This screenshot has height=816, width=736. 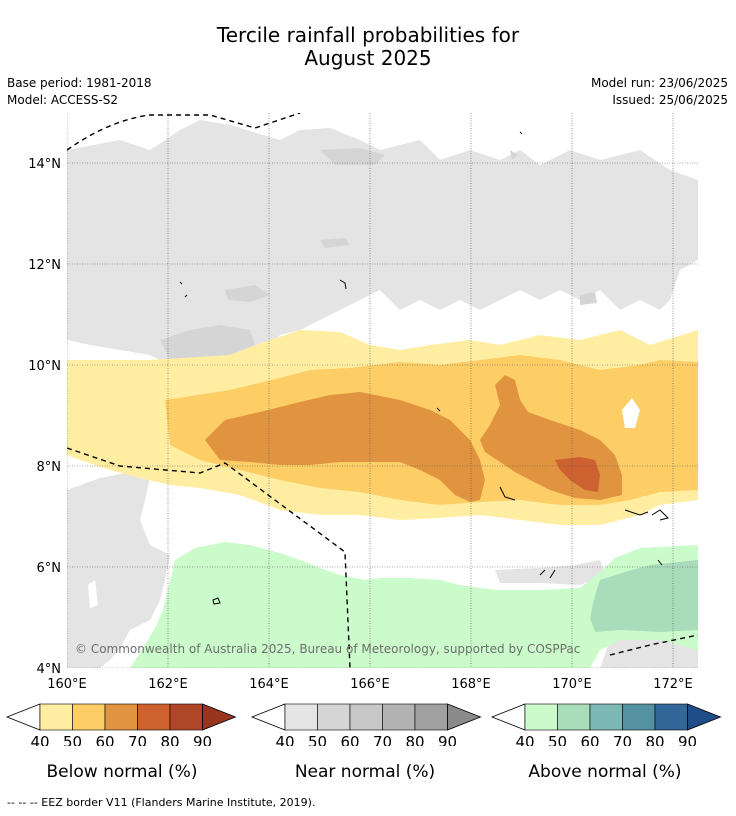 I want to click on lon-tick: 160°E, so click(x=67, y=684).